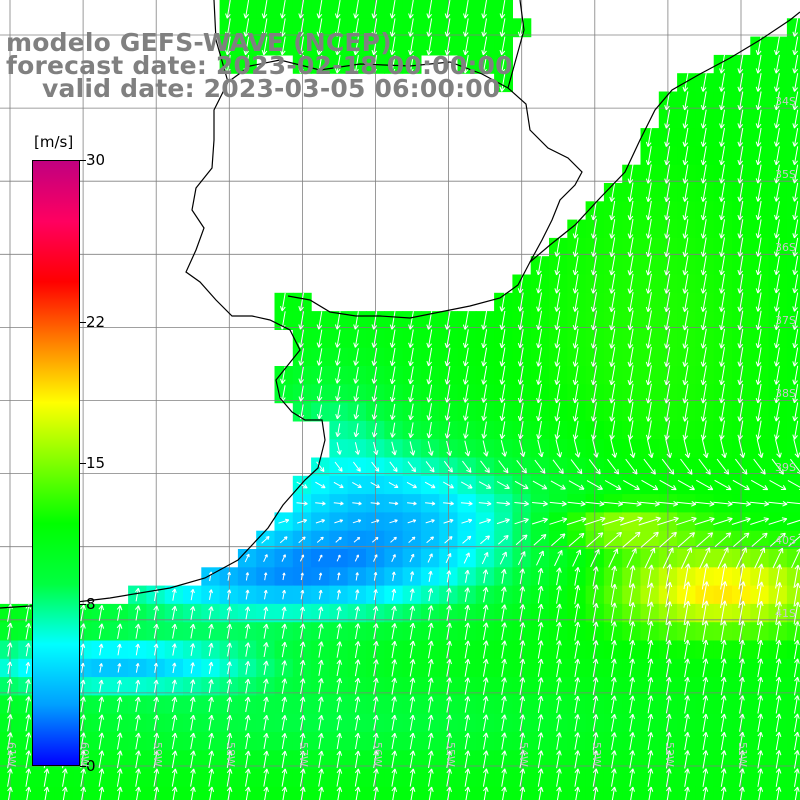  I want to click on colorbar-tick-label: 0, so click(91, 766).